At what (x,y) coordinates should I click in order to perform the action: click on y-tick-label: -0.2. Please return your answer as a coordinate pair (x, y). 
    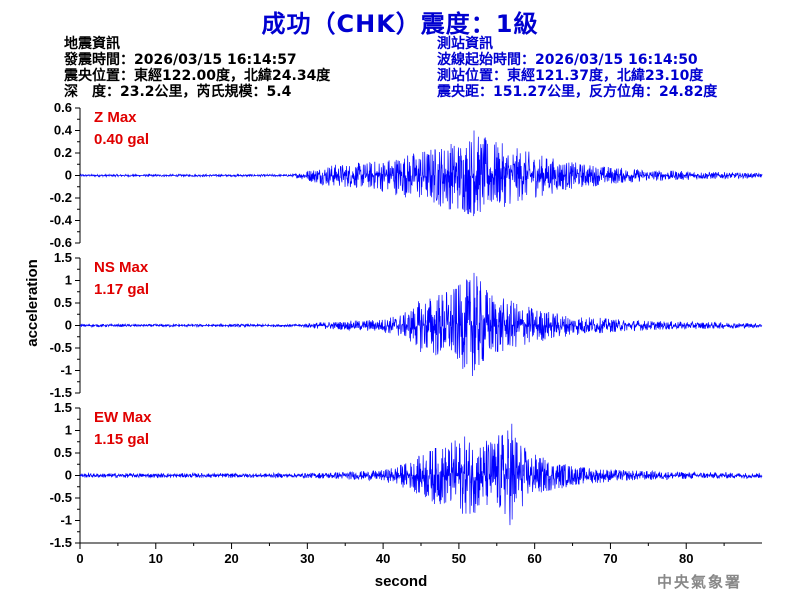
    Looking at the image, I should click on (61, 197).